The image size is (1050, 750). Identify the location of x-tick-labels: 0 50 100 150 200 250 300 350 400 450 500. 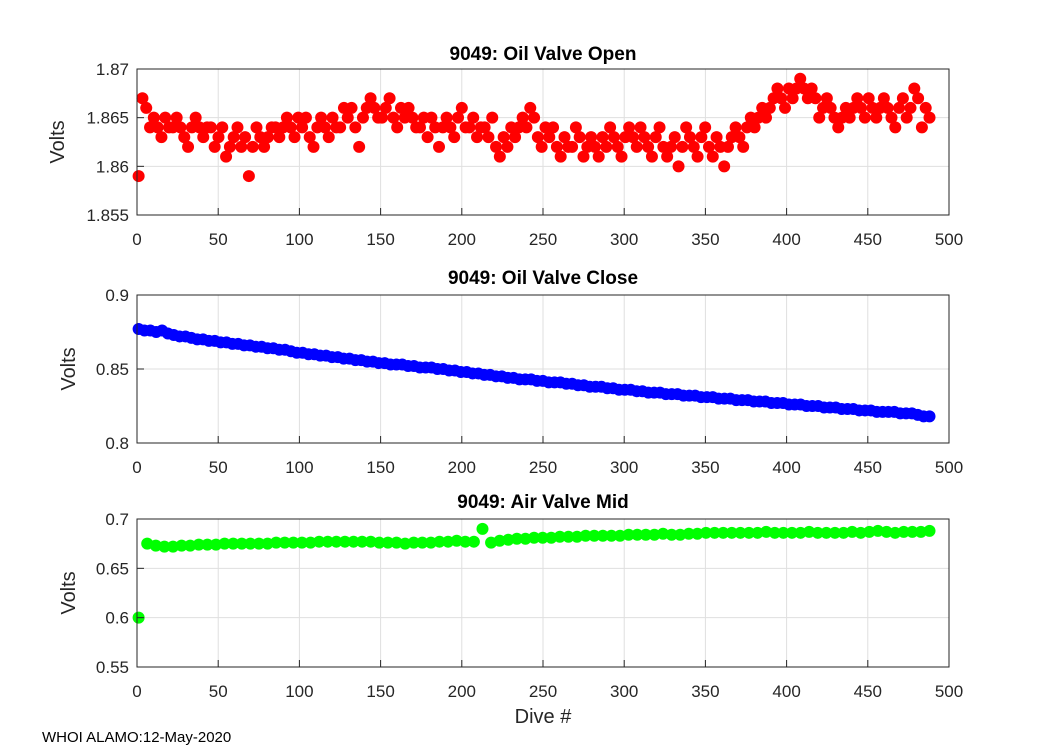
(547, 467).